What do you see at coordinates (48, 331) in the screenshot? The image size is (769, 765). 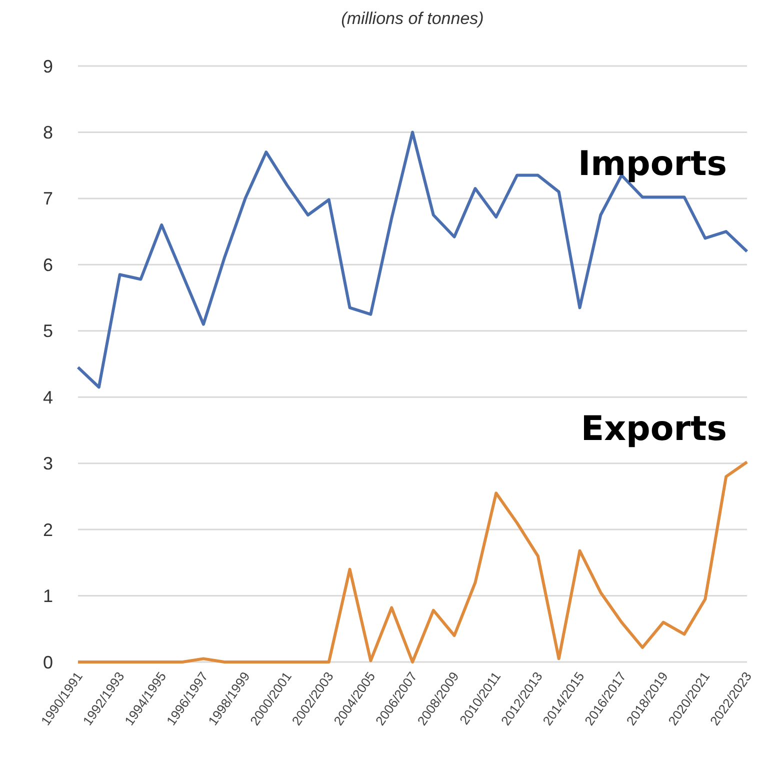 I see `y-tick-label: 5` at bounding box center [48, 331].